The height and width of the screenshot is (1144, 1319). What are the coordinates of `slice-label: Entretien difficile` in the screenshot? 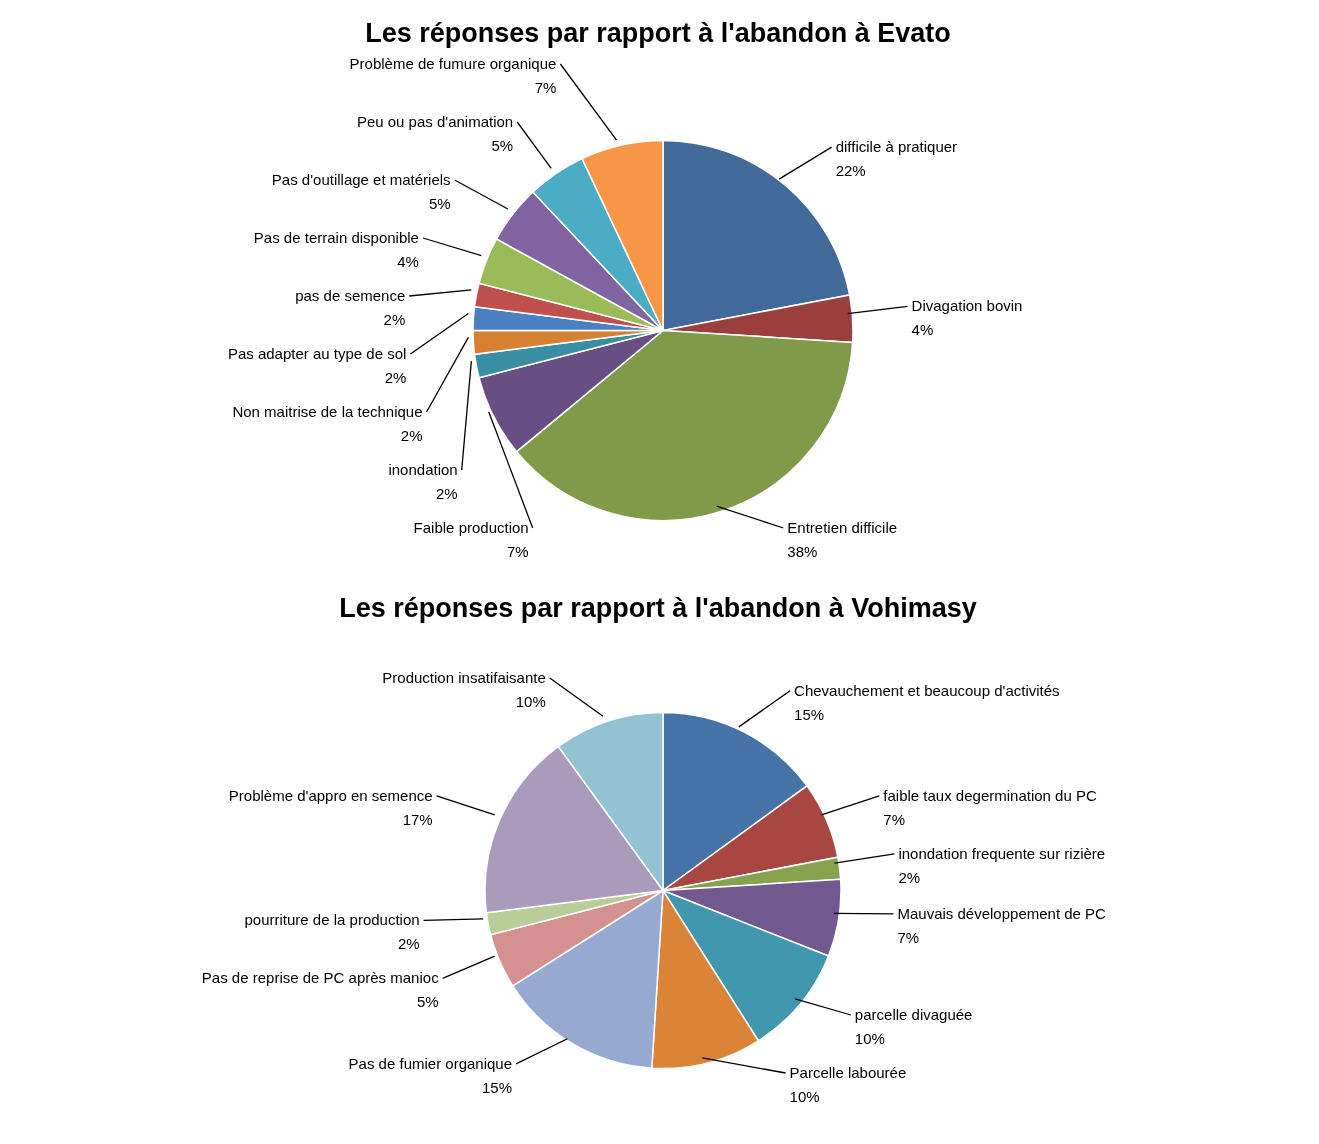 It's located at (842, 527).